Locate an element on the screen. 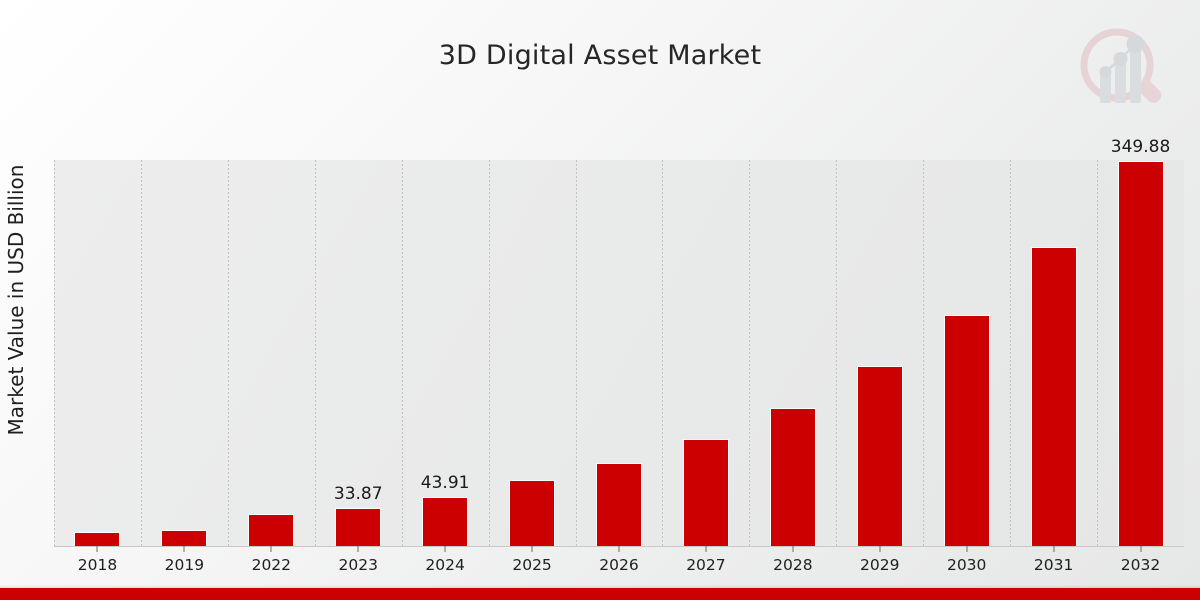  bar-2031 is located at coordinates (1053, 396).